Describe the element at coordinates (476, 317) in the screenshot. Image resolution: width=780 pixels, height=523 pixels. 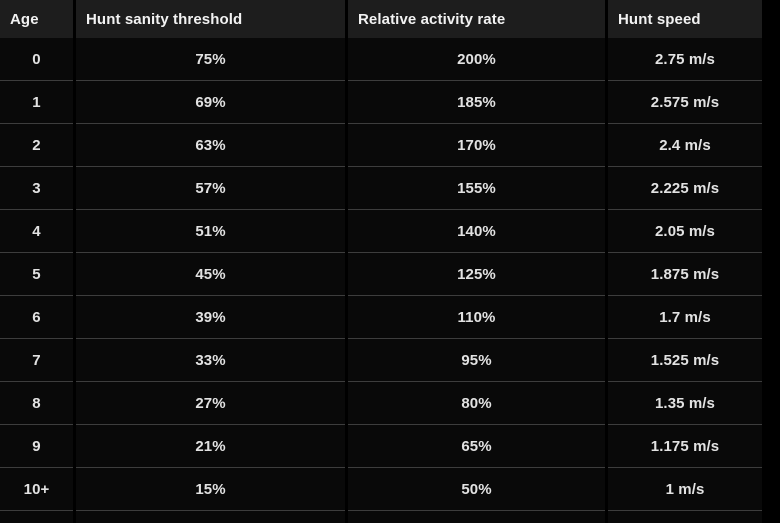
I see `cell-relative-activity-rate: 110%` at that location.